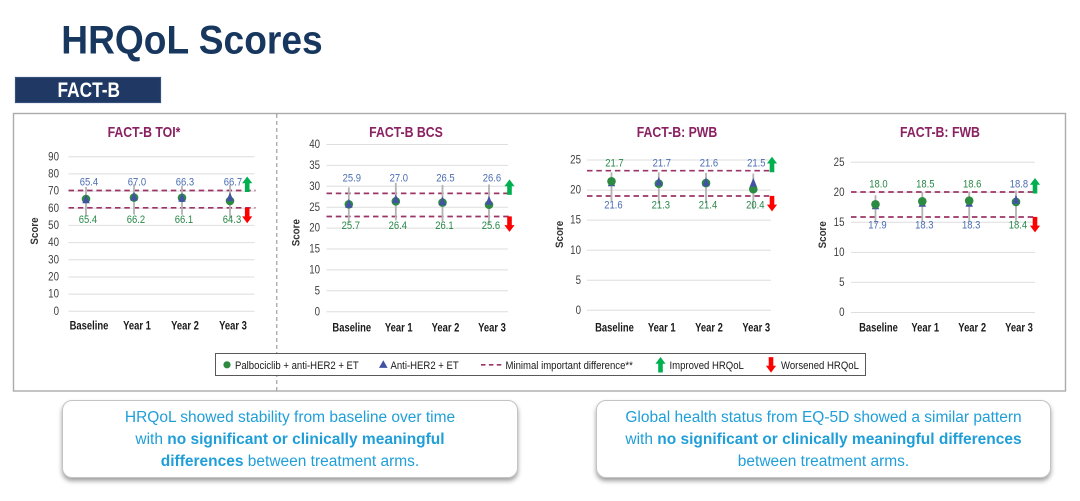  What do you see at coordinates (445, 179) in the screenshot?
I see `svg-text: 26.5` at bounding box center [445, 179].